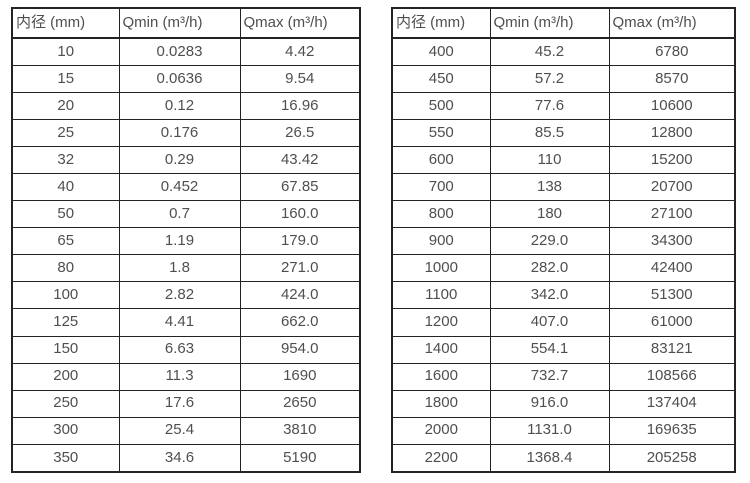  What do you see at coordinates (441, 241) in the screenshot?
I see `table-cell: 900` at bounding box center [441, 241].